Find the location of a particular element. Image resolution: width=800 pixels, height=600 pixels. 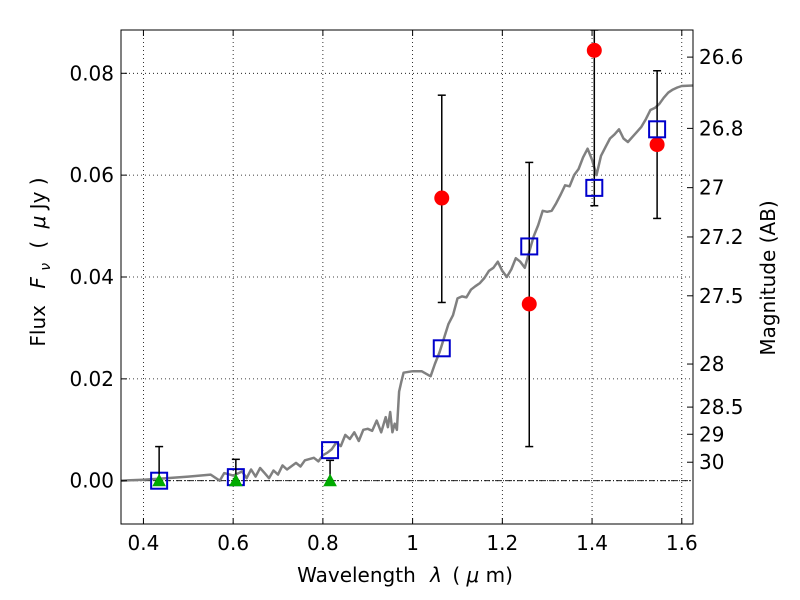

x-axis-label: Wavelength λ ( μ m) is located at coordinates (405, 575).